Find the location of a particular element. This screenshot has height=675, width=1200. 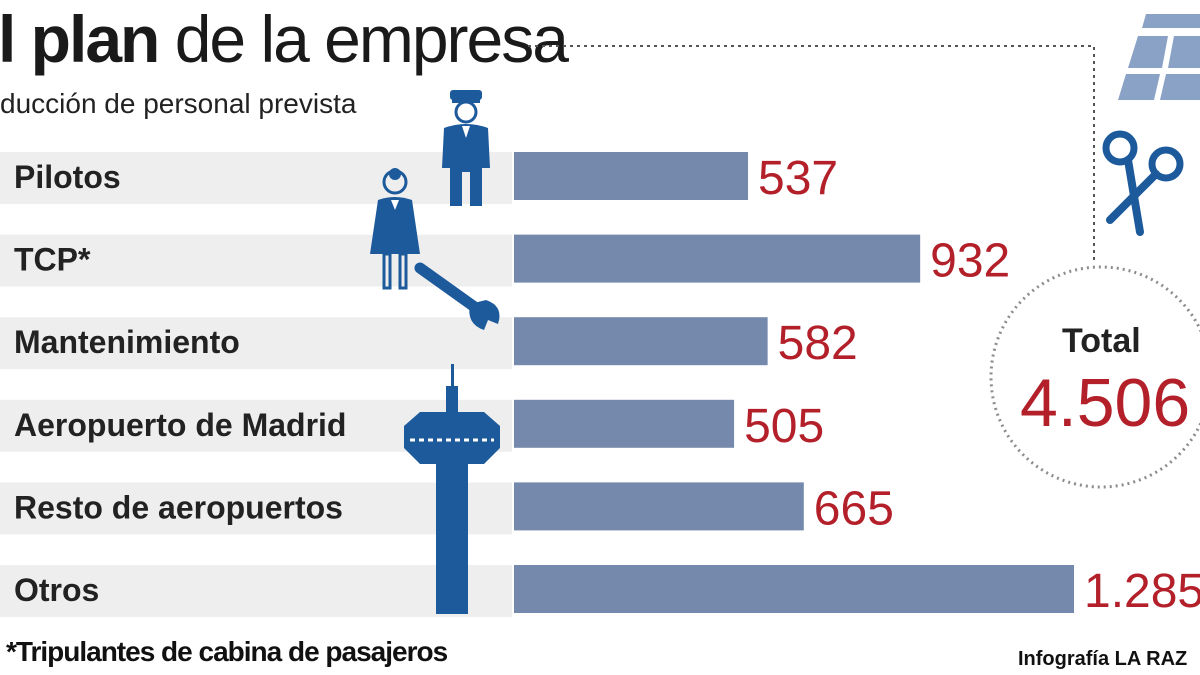

category-label: Aeropuerto de Madrid is located at coordinates (180, 425).